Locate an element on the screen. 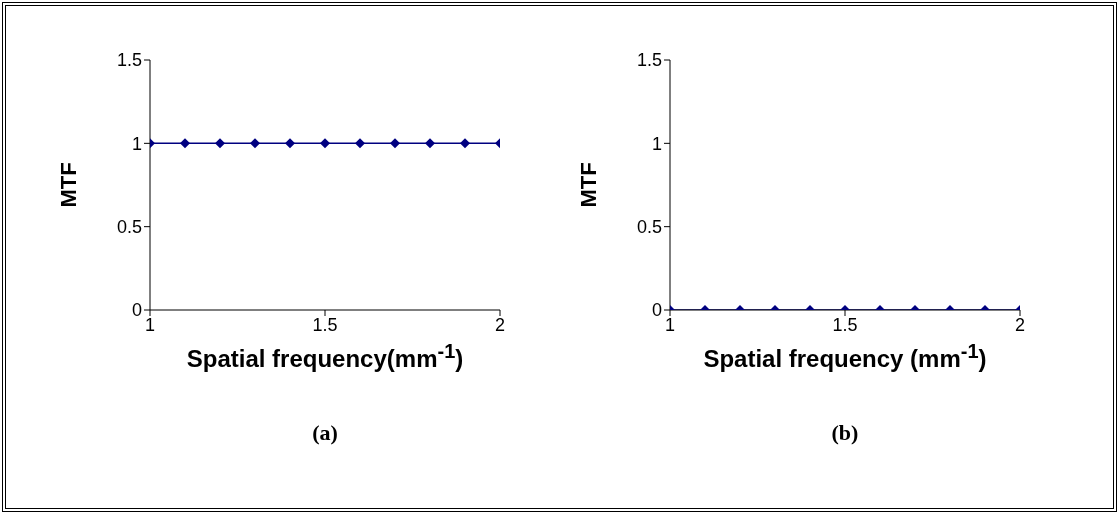 The width and height of the screenshot is (1117, 512). x-axis-title: Spatial frequency(mm$^{-1}$) is located at coordinates (325, 356).